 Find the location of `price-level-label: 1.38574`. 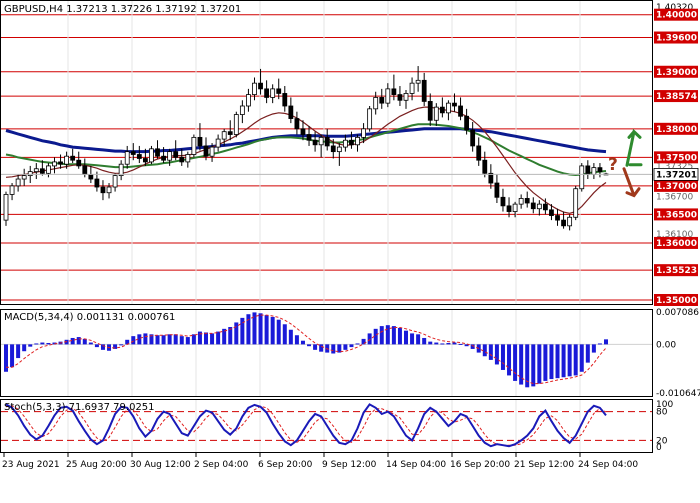

price-level-label: 1.38574 is located at coordinates (676, 97).